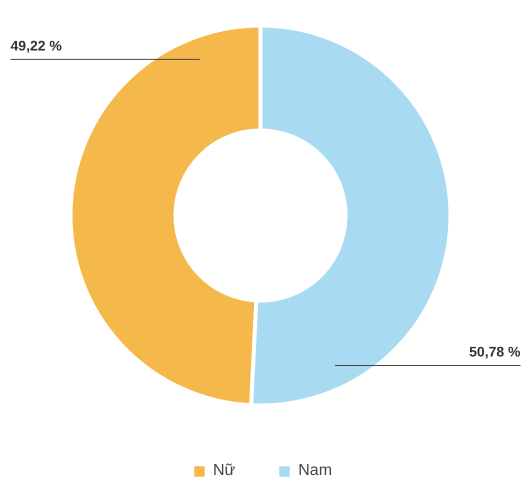 This screenshot has height=482, width=522. I want to click on legend-label: Nữ, so click(224, 471).